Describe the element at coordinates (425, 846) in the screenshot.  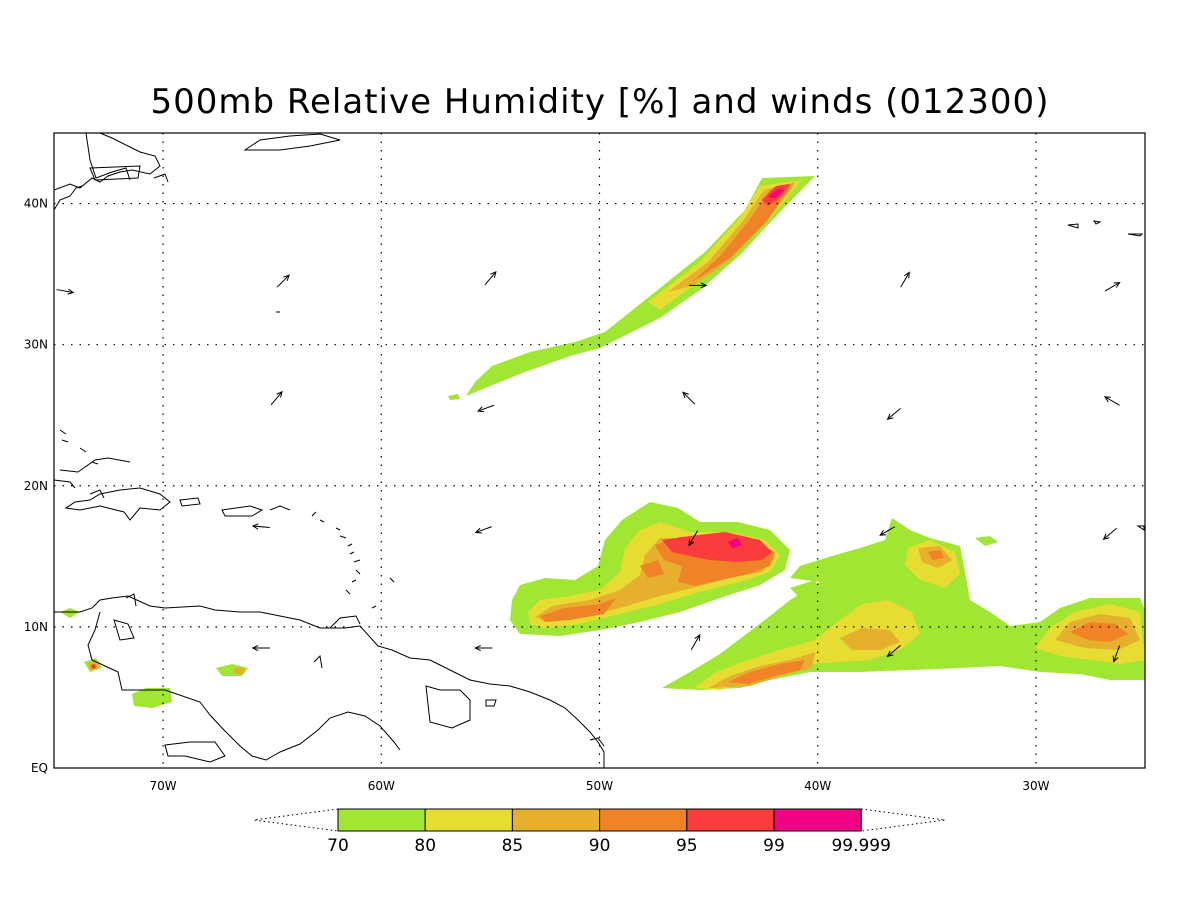
I see `colorbar-label: 80` at that location.